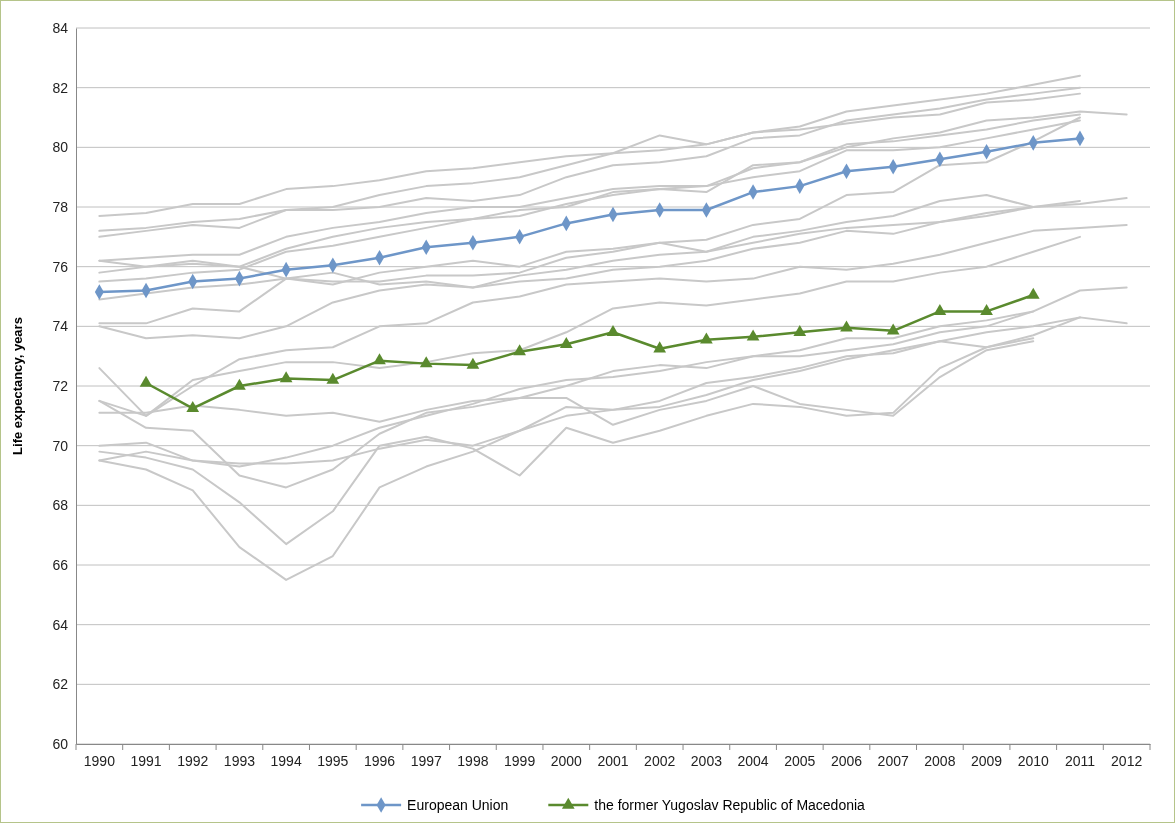 The width and height of the screenshot is (1175, 823). What do you see at coordinates (60, 684) in the screenshot?
I see `y-tick-label: 62` at bounding box center [60, 684].